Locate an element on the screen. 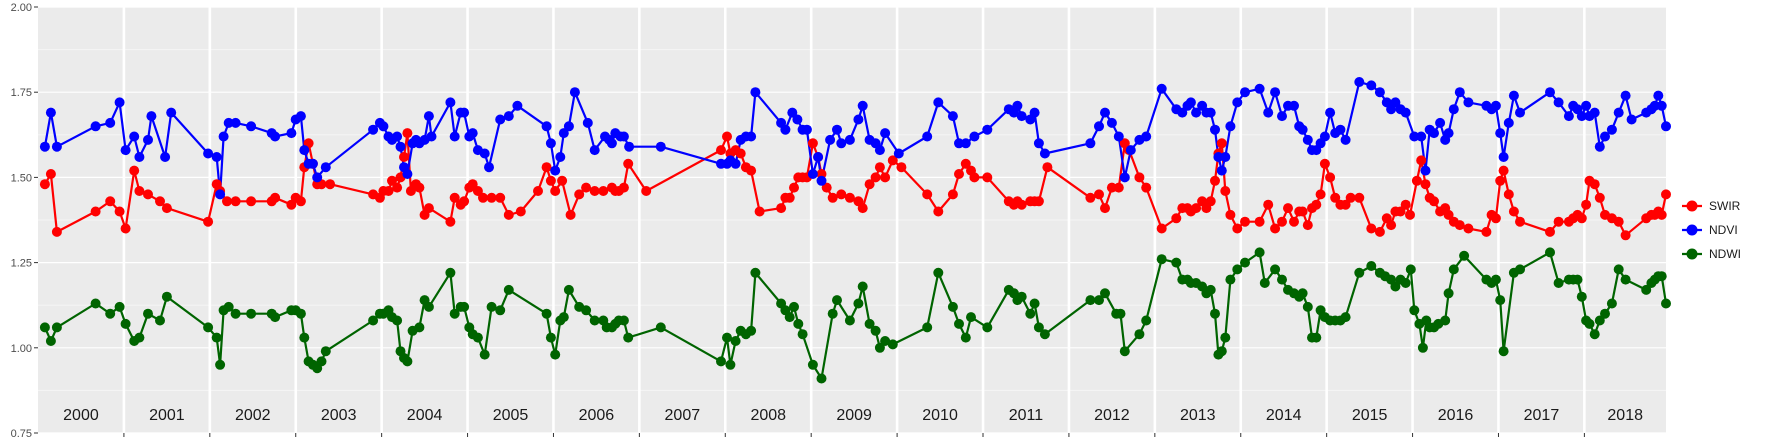 This screenshot has width=1773, height=442. legend-label-ndvi: NDVI is located at coordinates (1723, 230).